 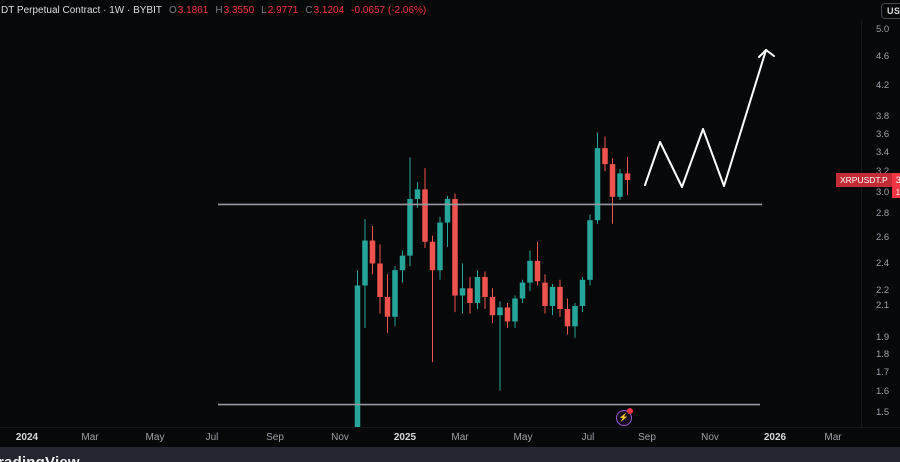 I want to click on price-tick: 2.2, so click(x=883, y=291).